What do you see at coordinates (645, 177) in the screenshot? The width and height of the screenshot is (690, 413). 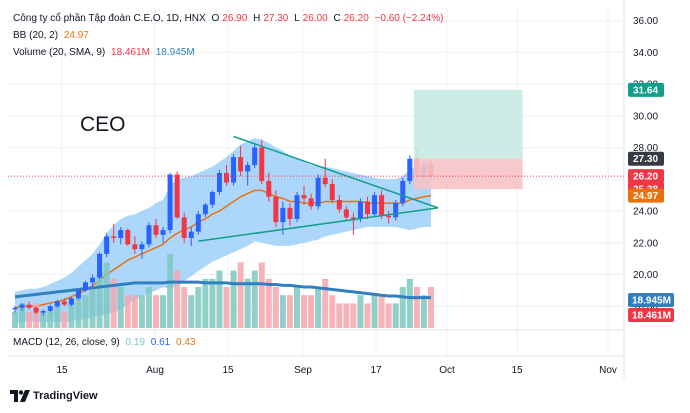 I see `price-badge-text: 26.20` at bounding box center [645, 177].